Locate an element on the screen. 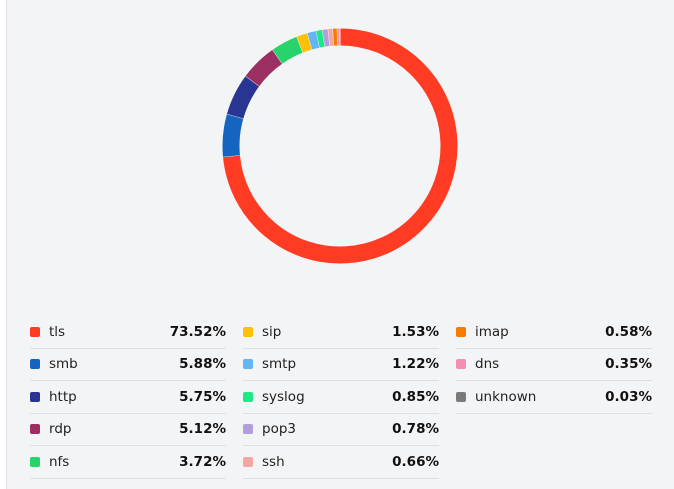 Image resolution: width=674 pixels, height=489 pixels. slice-separator is located at coordinates (333, 37).